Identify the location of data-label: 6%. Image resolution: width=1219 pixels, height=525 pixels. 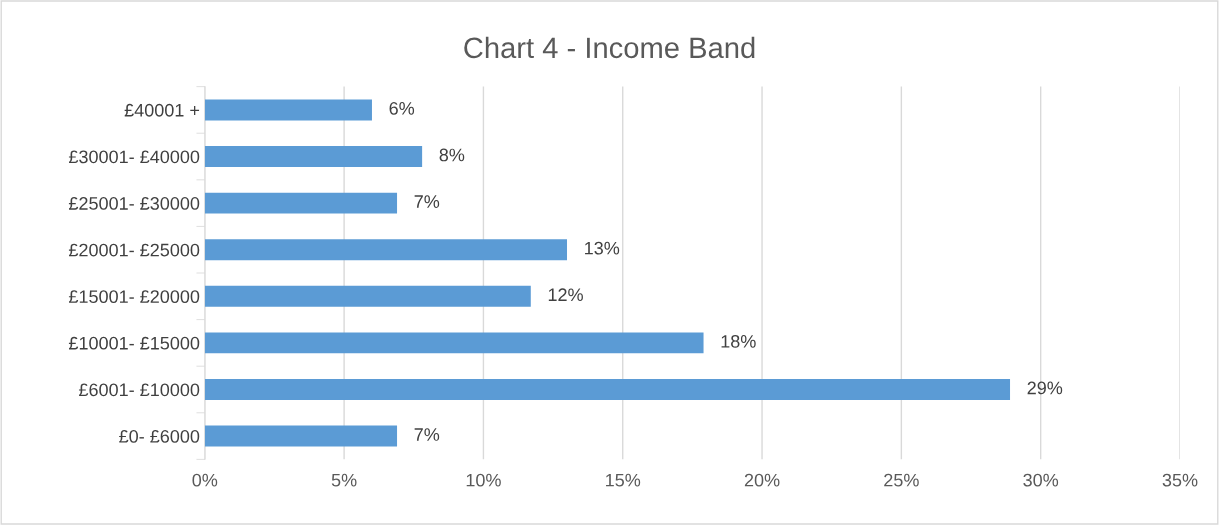
(402, 108).